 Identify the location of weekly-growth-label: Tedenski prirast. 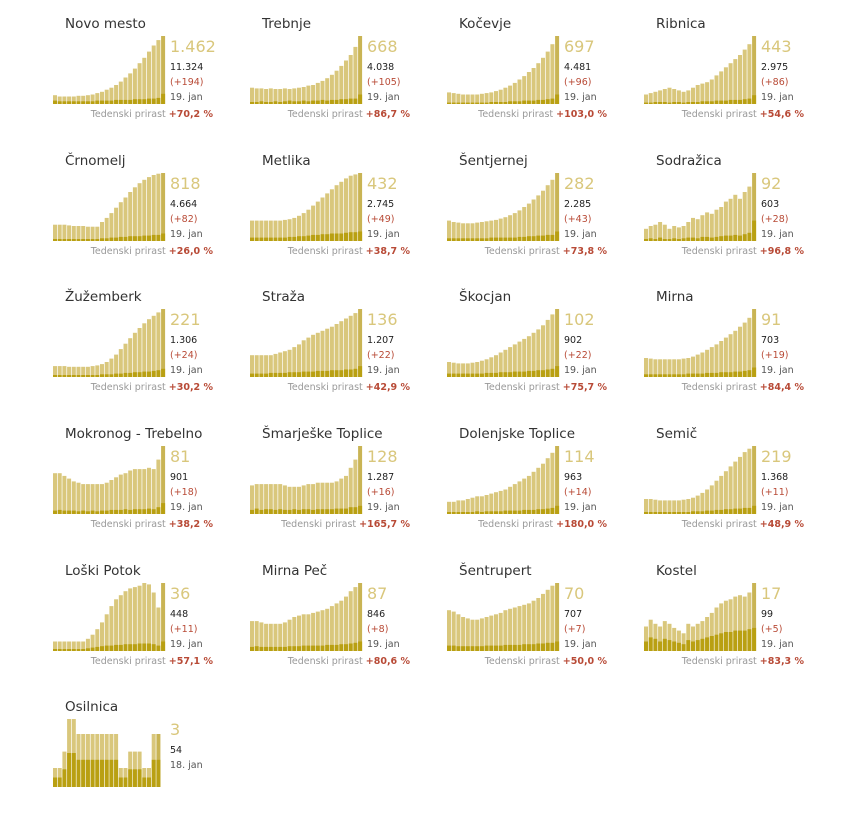
(522, 387).